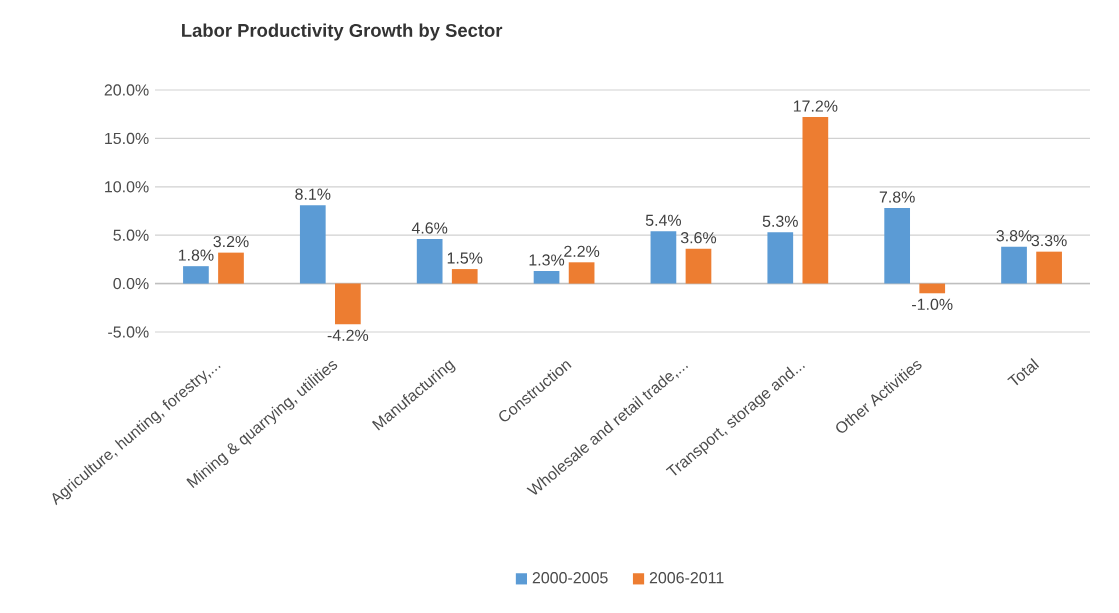 The width and height of the screenshot is (1119, 613). I want to click on legend-label: 2000-2005, so click(570, 578).